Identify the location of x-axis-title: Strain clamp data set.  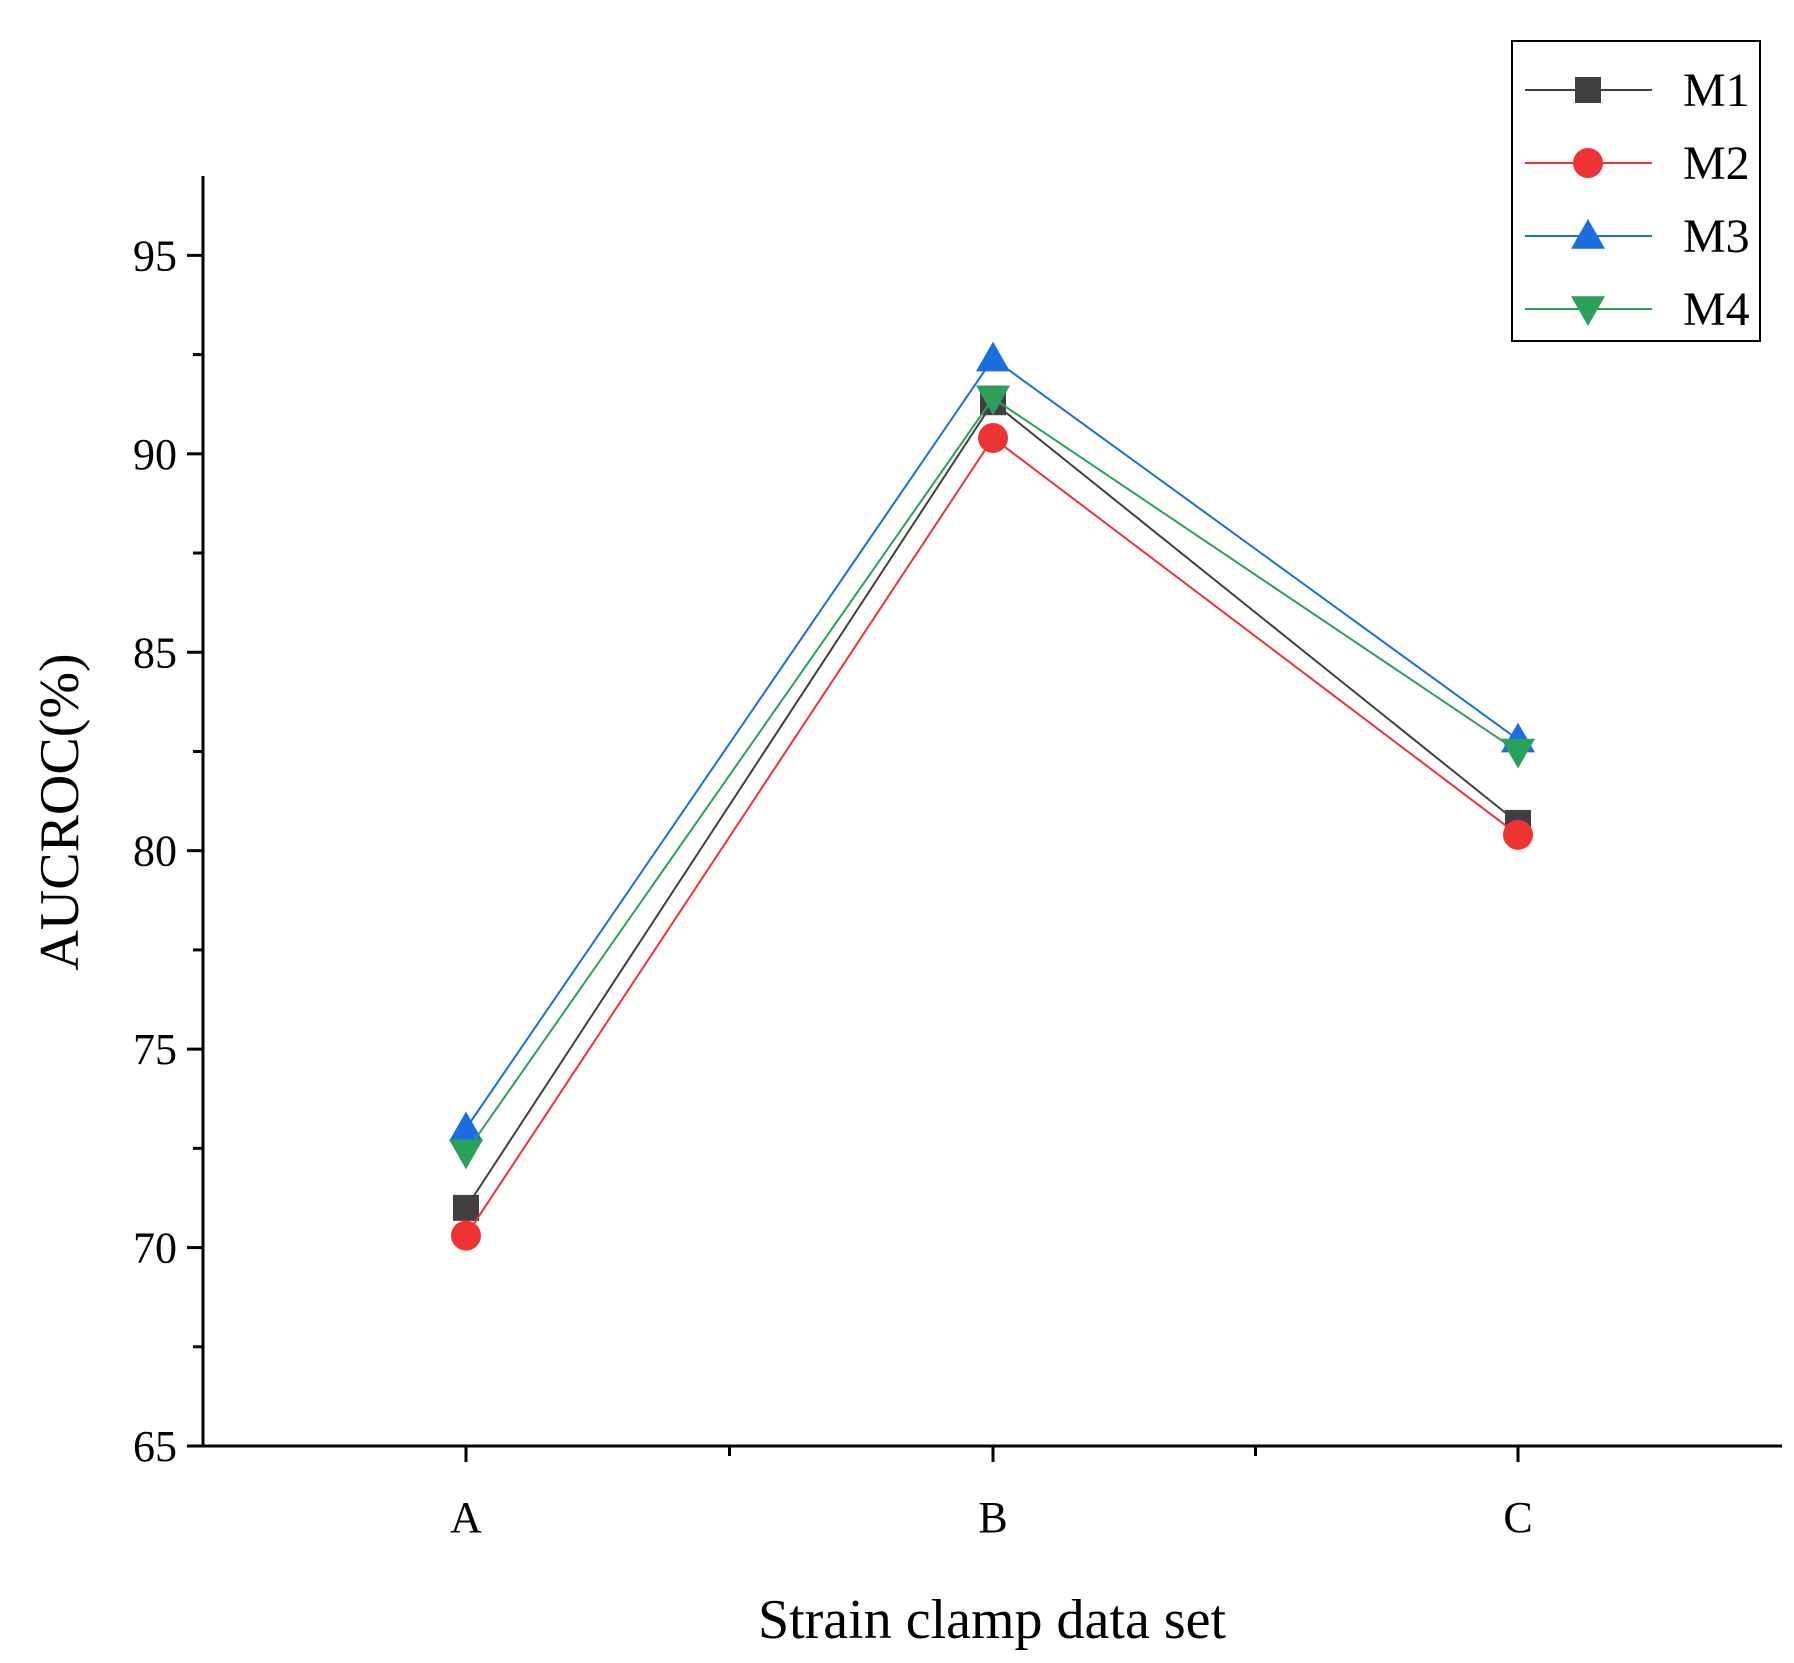
(992, 1620).